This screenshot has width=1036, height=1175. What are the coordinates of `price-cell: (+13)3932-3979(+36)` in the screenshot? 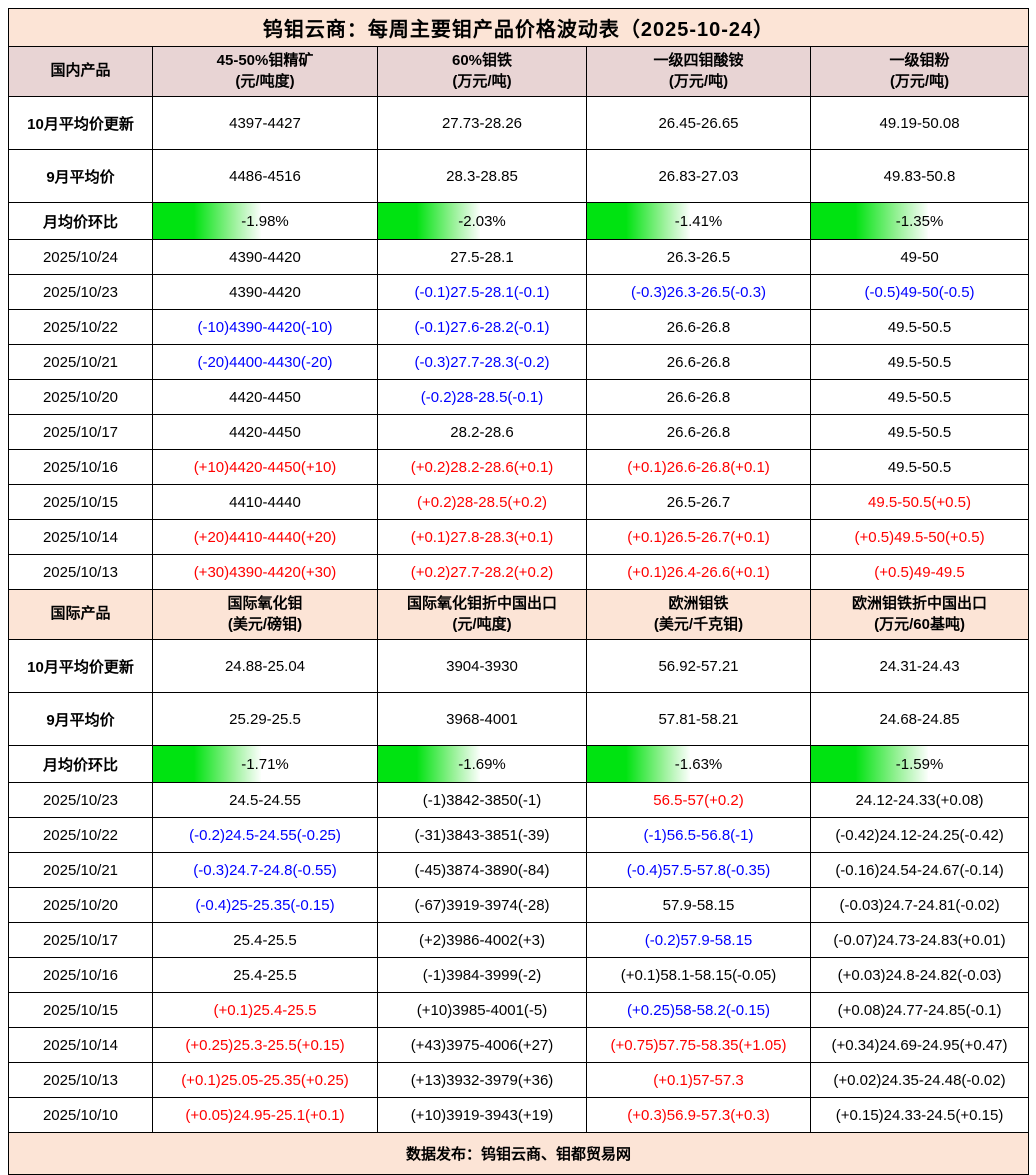 It's located at (482, 1080).